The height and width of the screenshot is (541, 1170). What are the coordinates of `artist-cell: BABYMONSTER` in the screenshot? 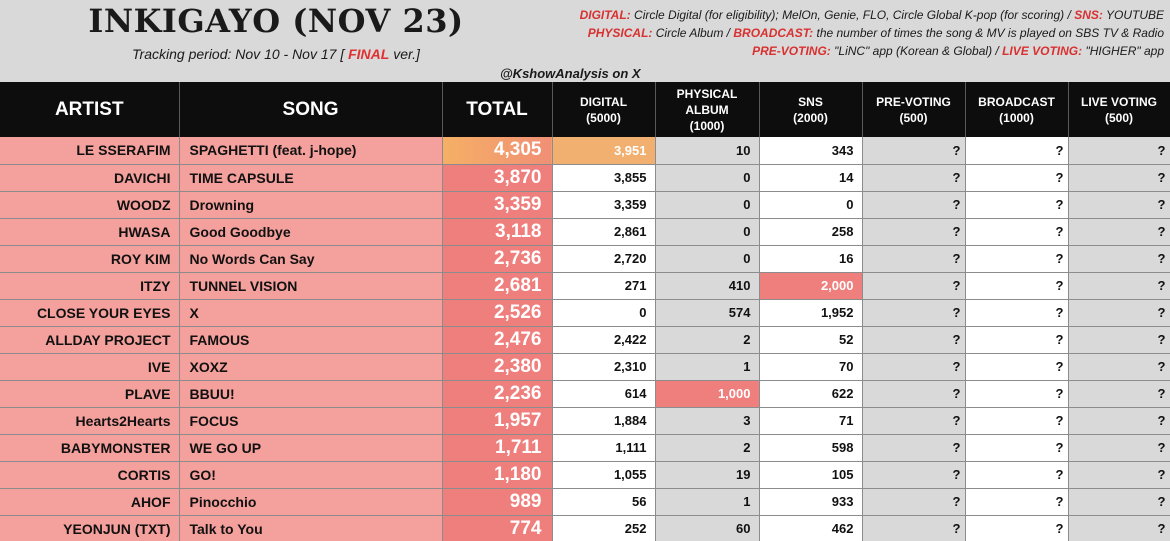 It's located at (90, 448).